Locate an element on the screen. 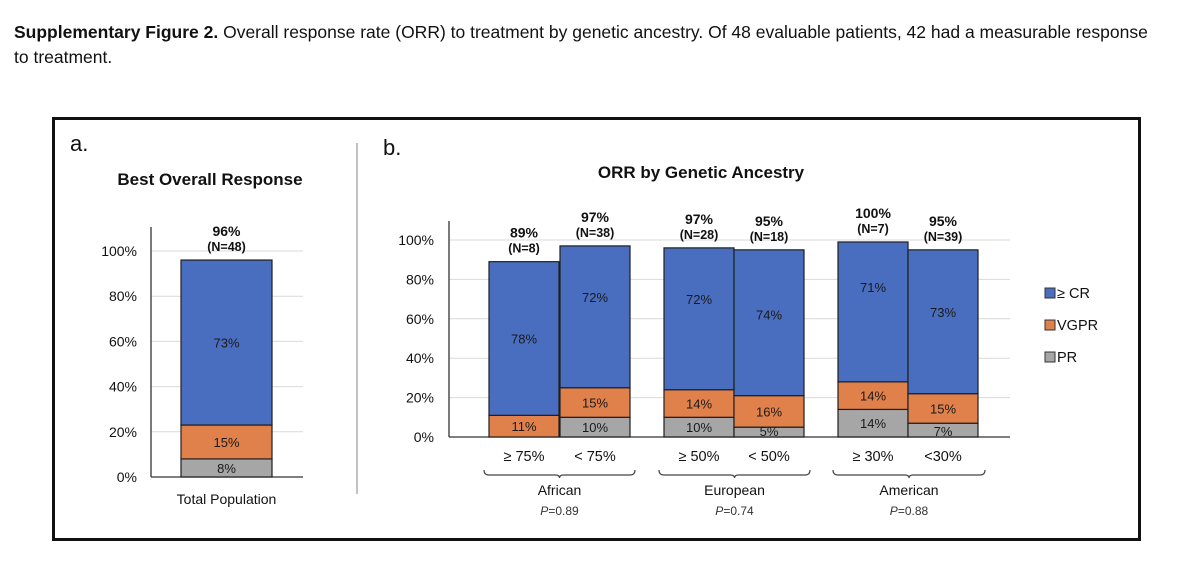 The width and height of the screenshot is (1178, 570). legend-swatch-pr is located at coordinates (1050, 357).